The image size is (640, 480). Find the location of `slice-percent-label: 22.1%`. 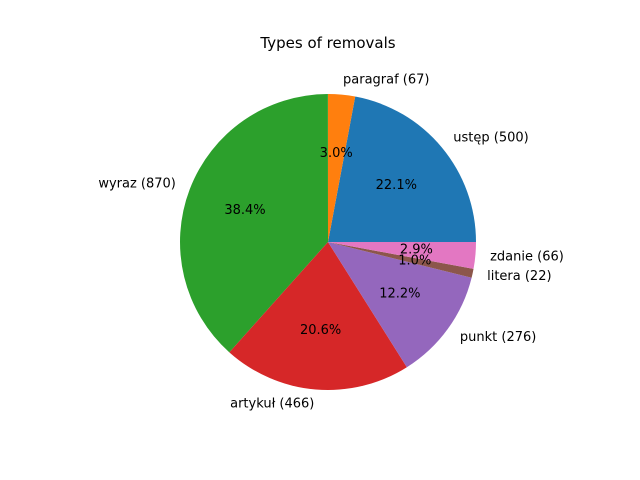

slice-percent-label: 22.1% is located at coordinates (396, 185).